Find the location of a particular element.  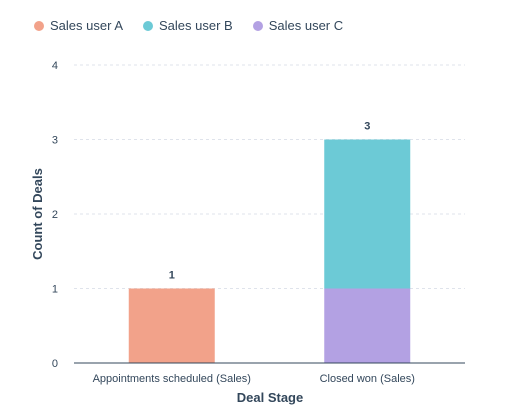

x-axis-title: Deal Stage is located at coordinates (270, 397).